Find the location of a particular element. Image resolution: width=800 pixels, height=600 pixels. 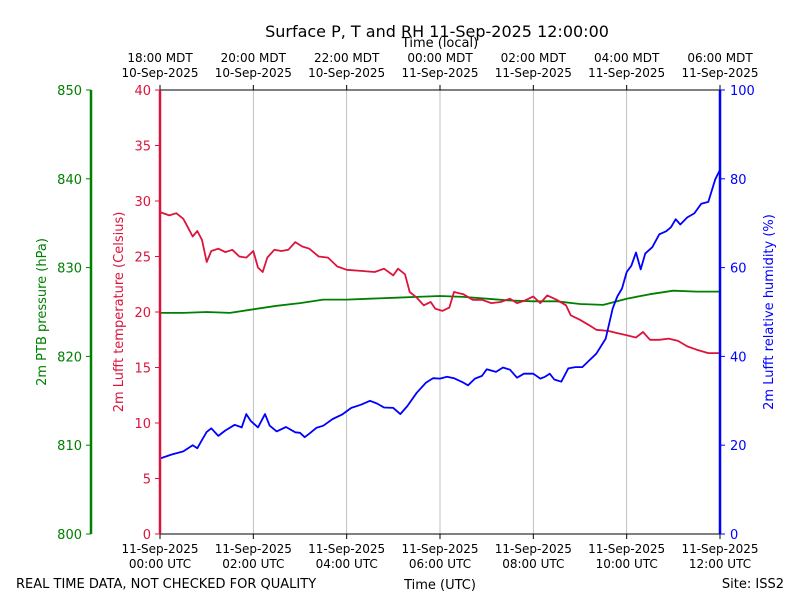

pressure-tick-label: 830 is located at coordinates (69, 269).